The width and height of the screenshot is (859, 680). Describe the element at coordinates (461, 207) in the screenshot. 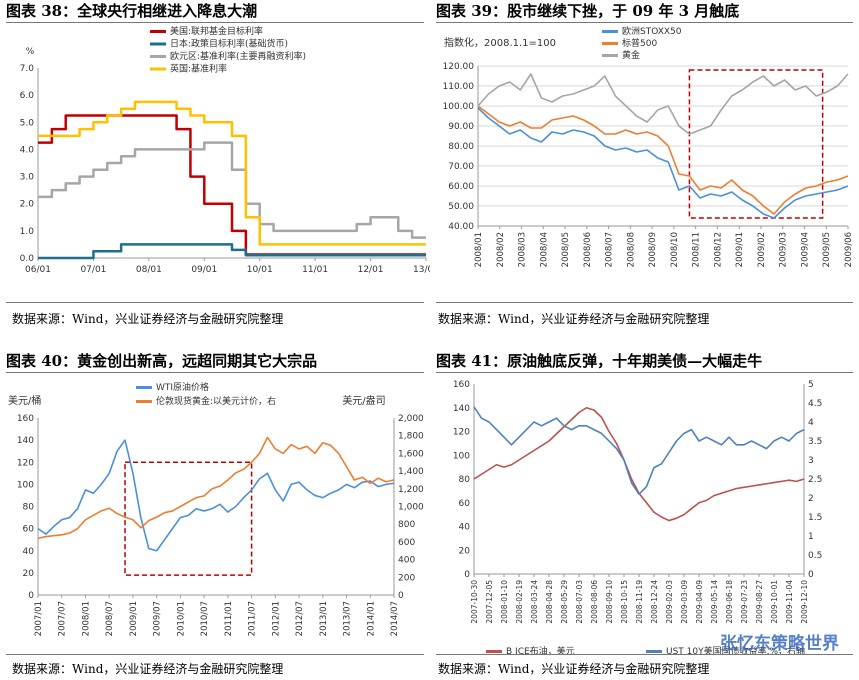

I see `y-tick-label: 50.00` at that location.